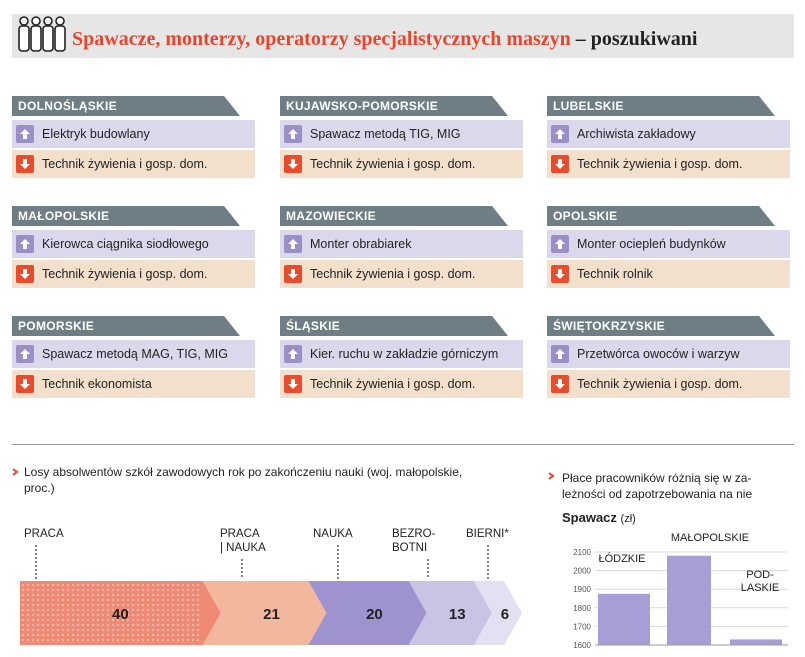 Image resolution: width=805 pixels, height=657 pixels. I want to click on region-name: ŚLĄSKIE, so click(313, 326).